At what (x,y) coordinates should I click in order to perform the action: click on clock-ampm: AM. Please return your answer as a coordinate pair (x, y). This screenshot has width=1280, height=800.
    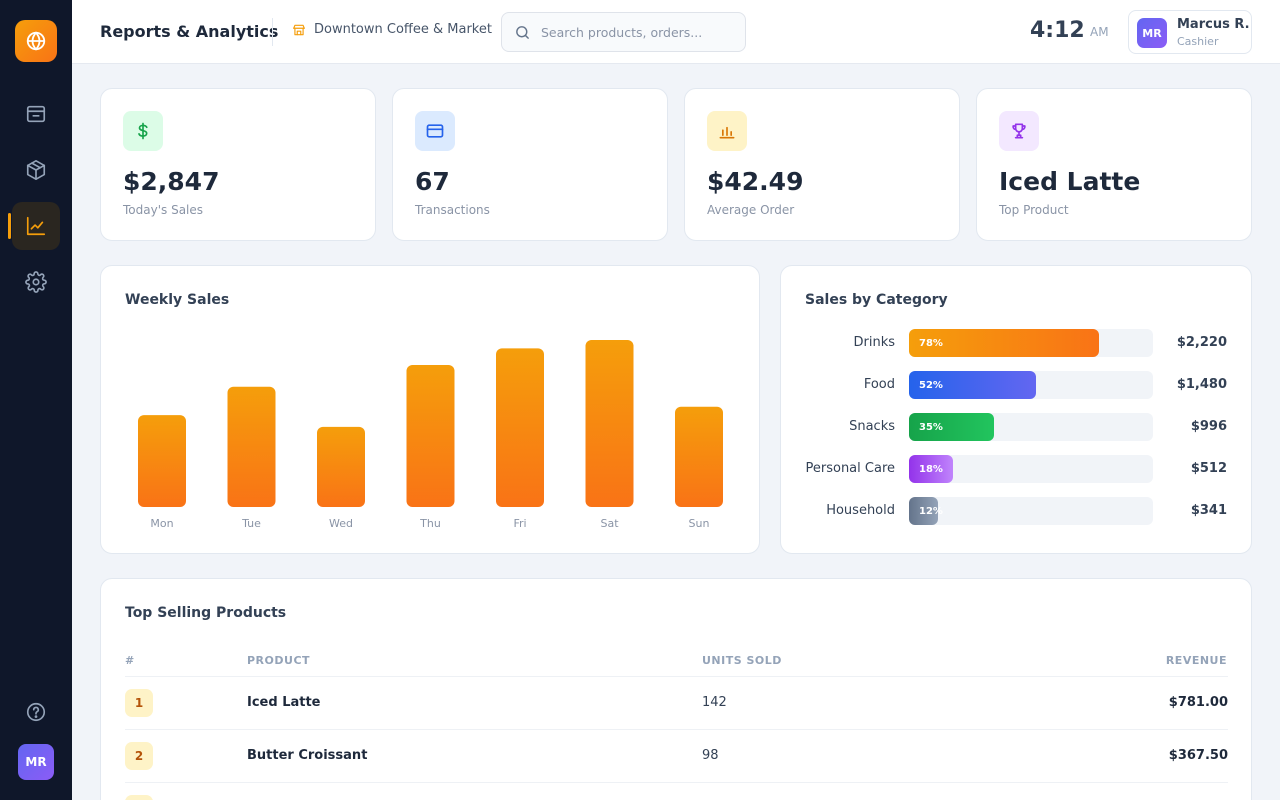
    Looking at the image, I should click on (1099, 32).